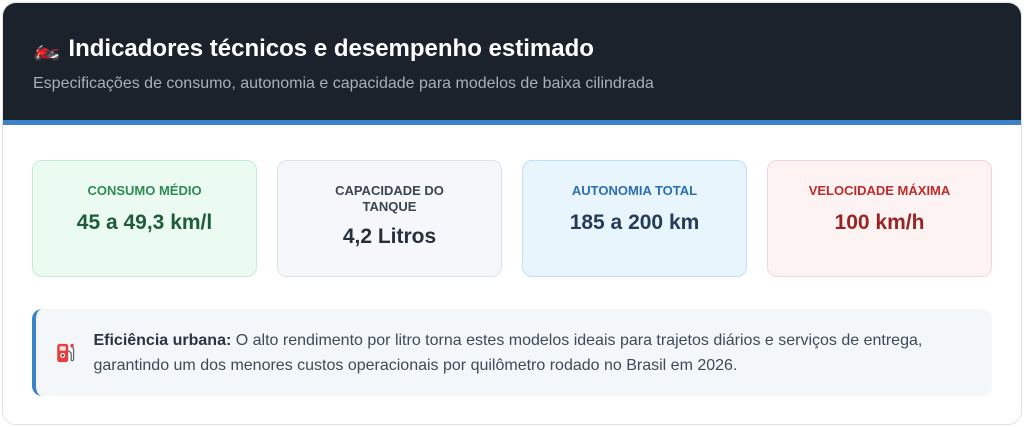  Describe the element at coordinates (879, 222) in the screenshot. I see `metric-value: 100 km/h` at that location.